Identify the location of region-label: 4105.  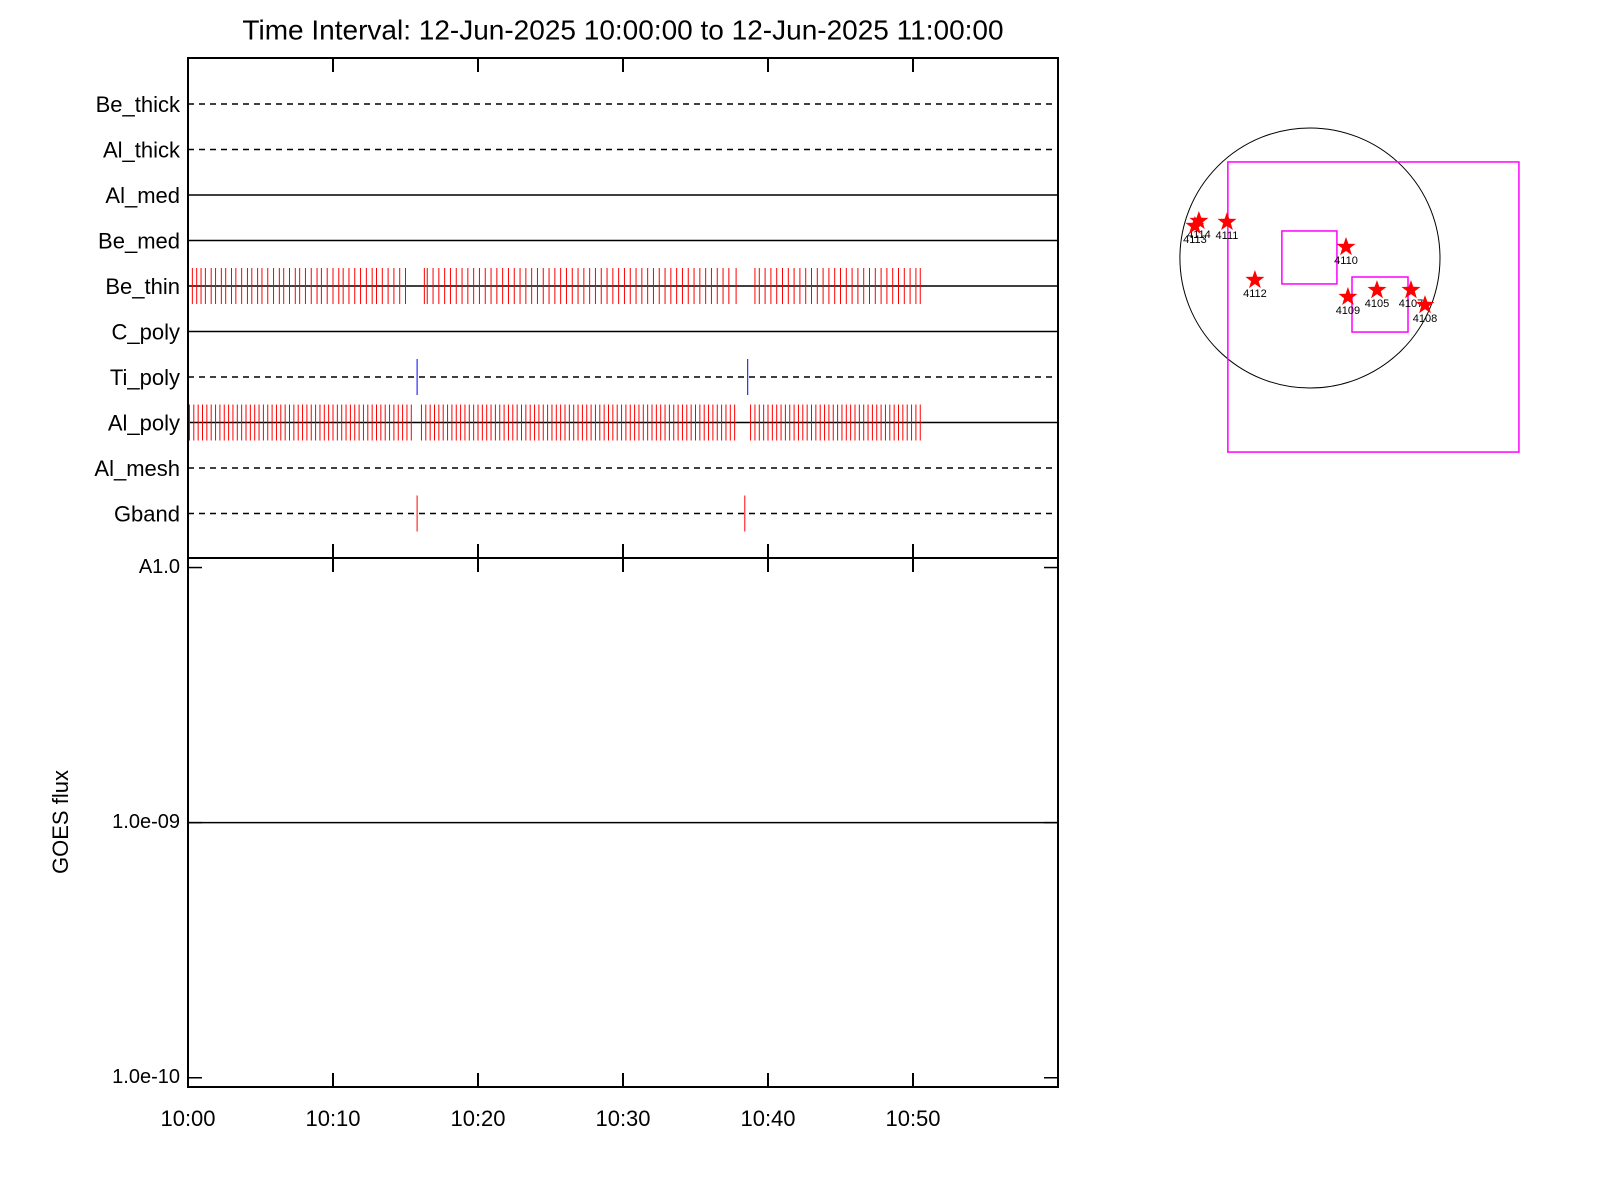
(1377, 304).